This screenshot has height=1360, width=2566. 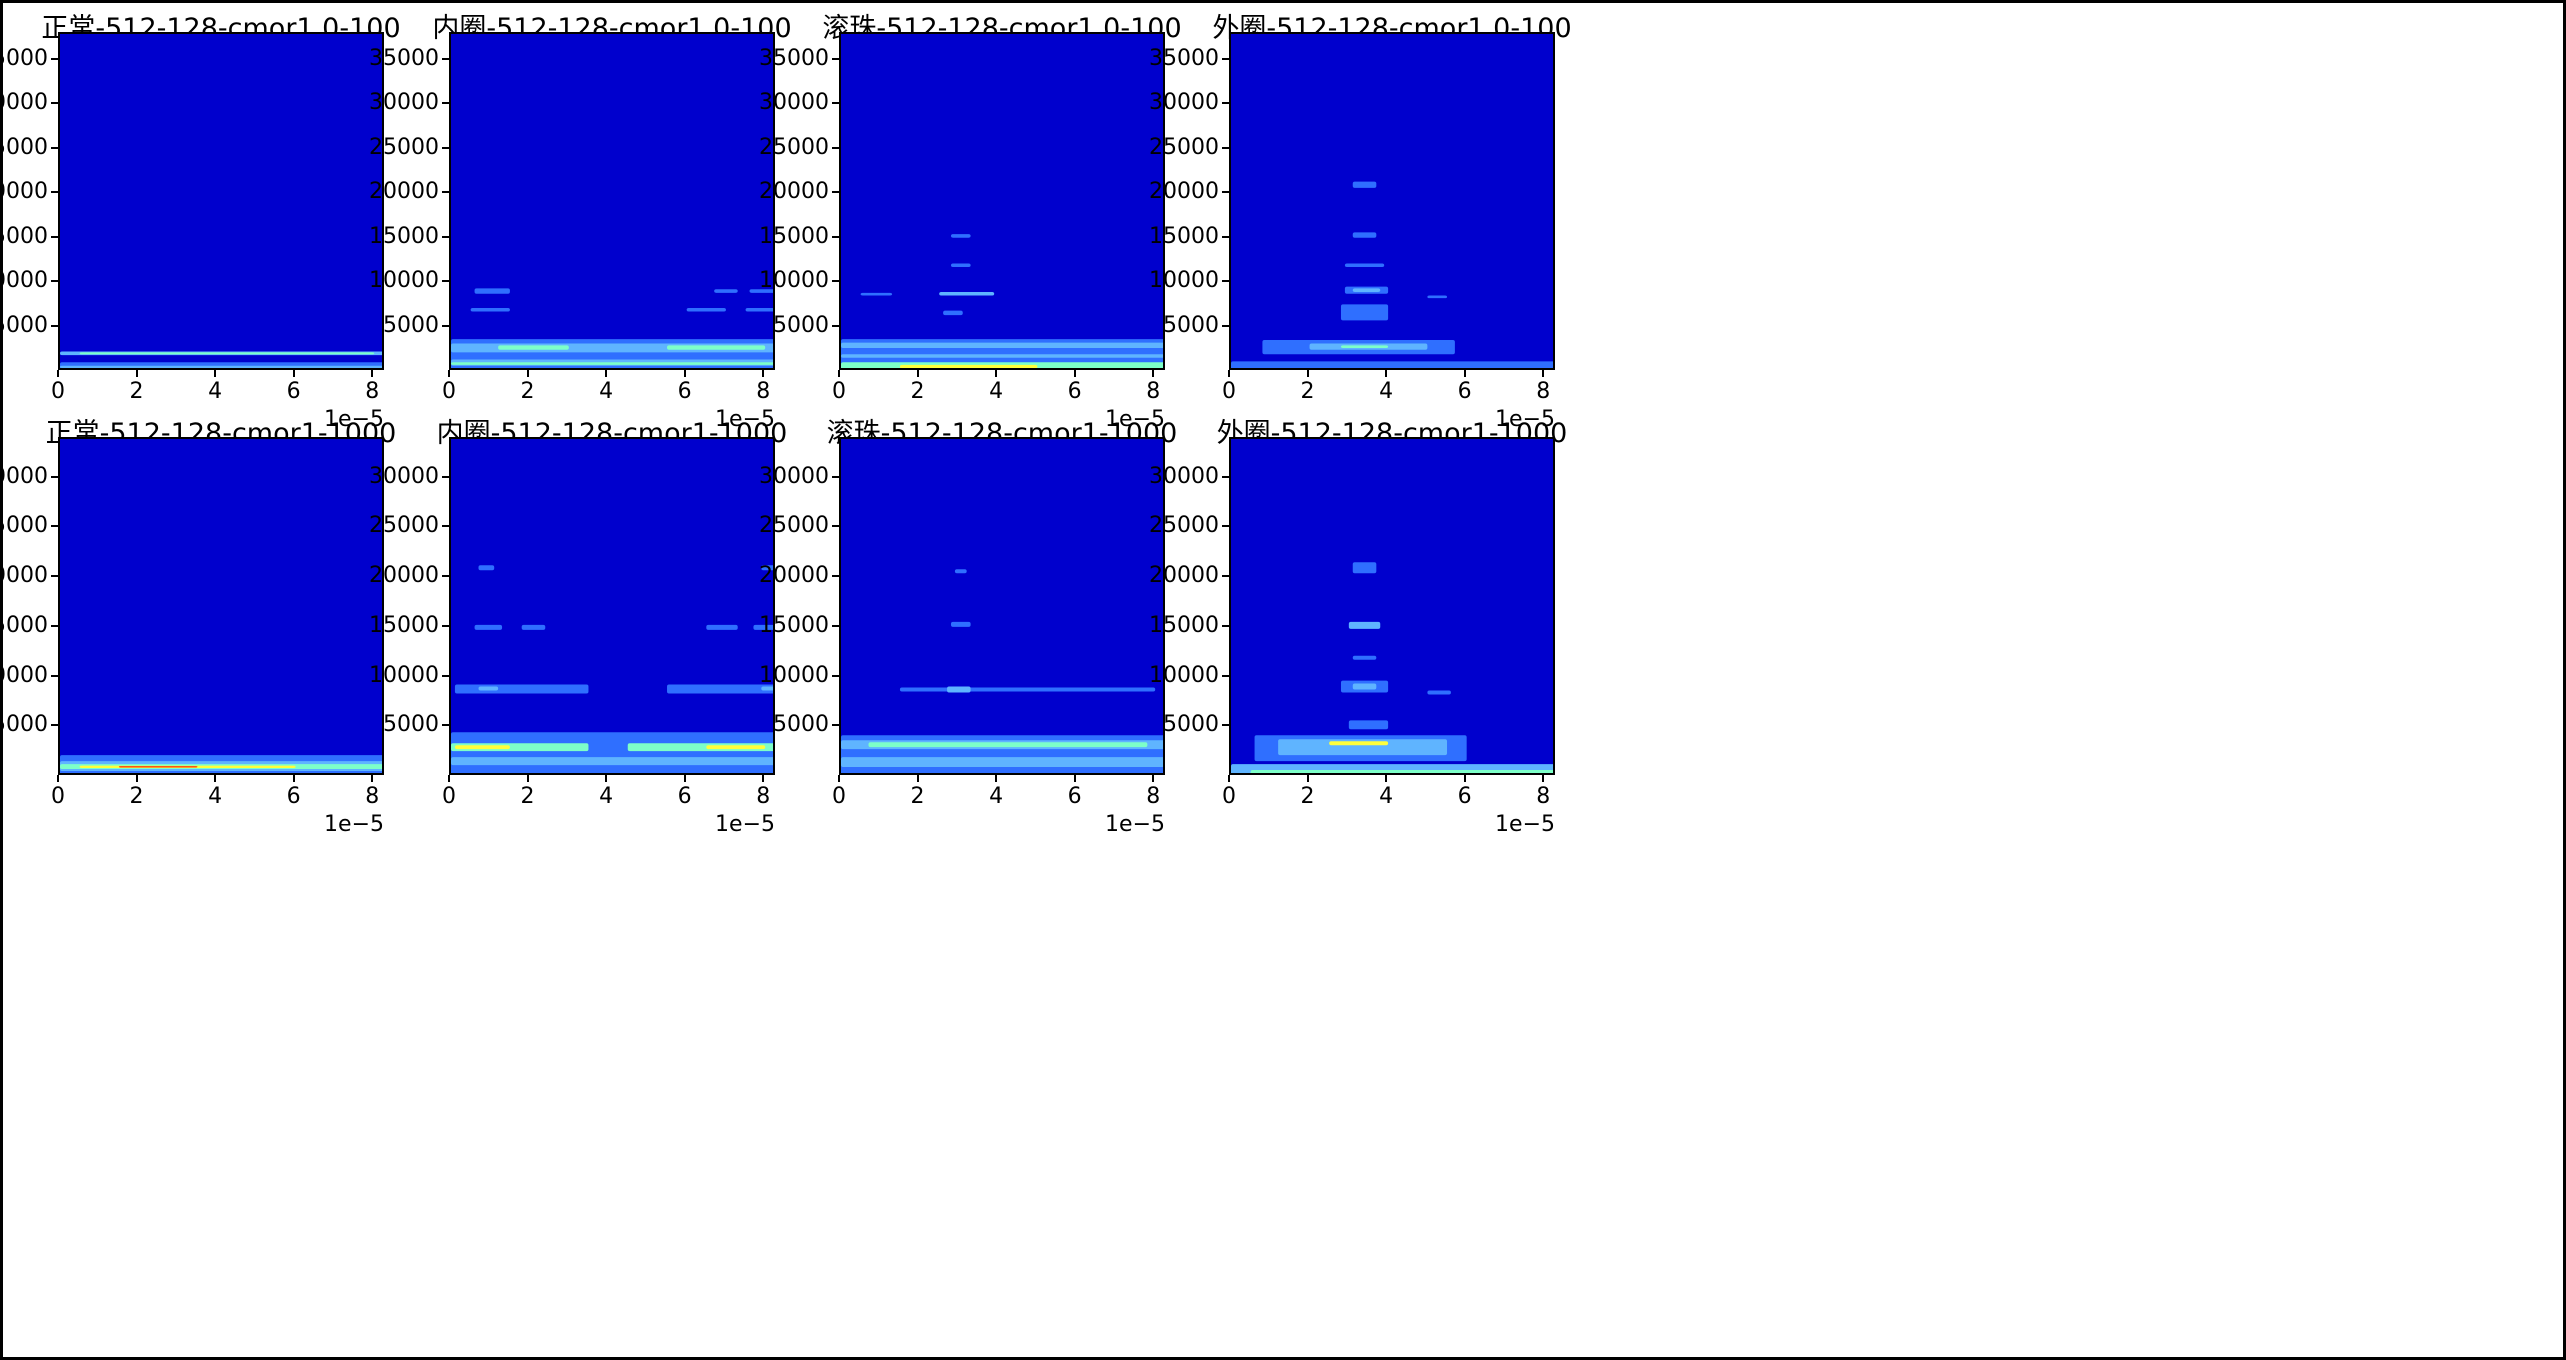 What do you see at coordinates (1184, 58) in the screenshot?
I see `y-tick-label: 35000` at bounding box center [1184, 58].